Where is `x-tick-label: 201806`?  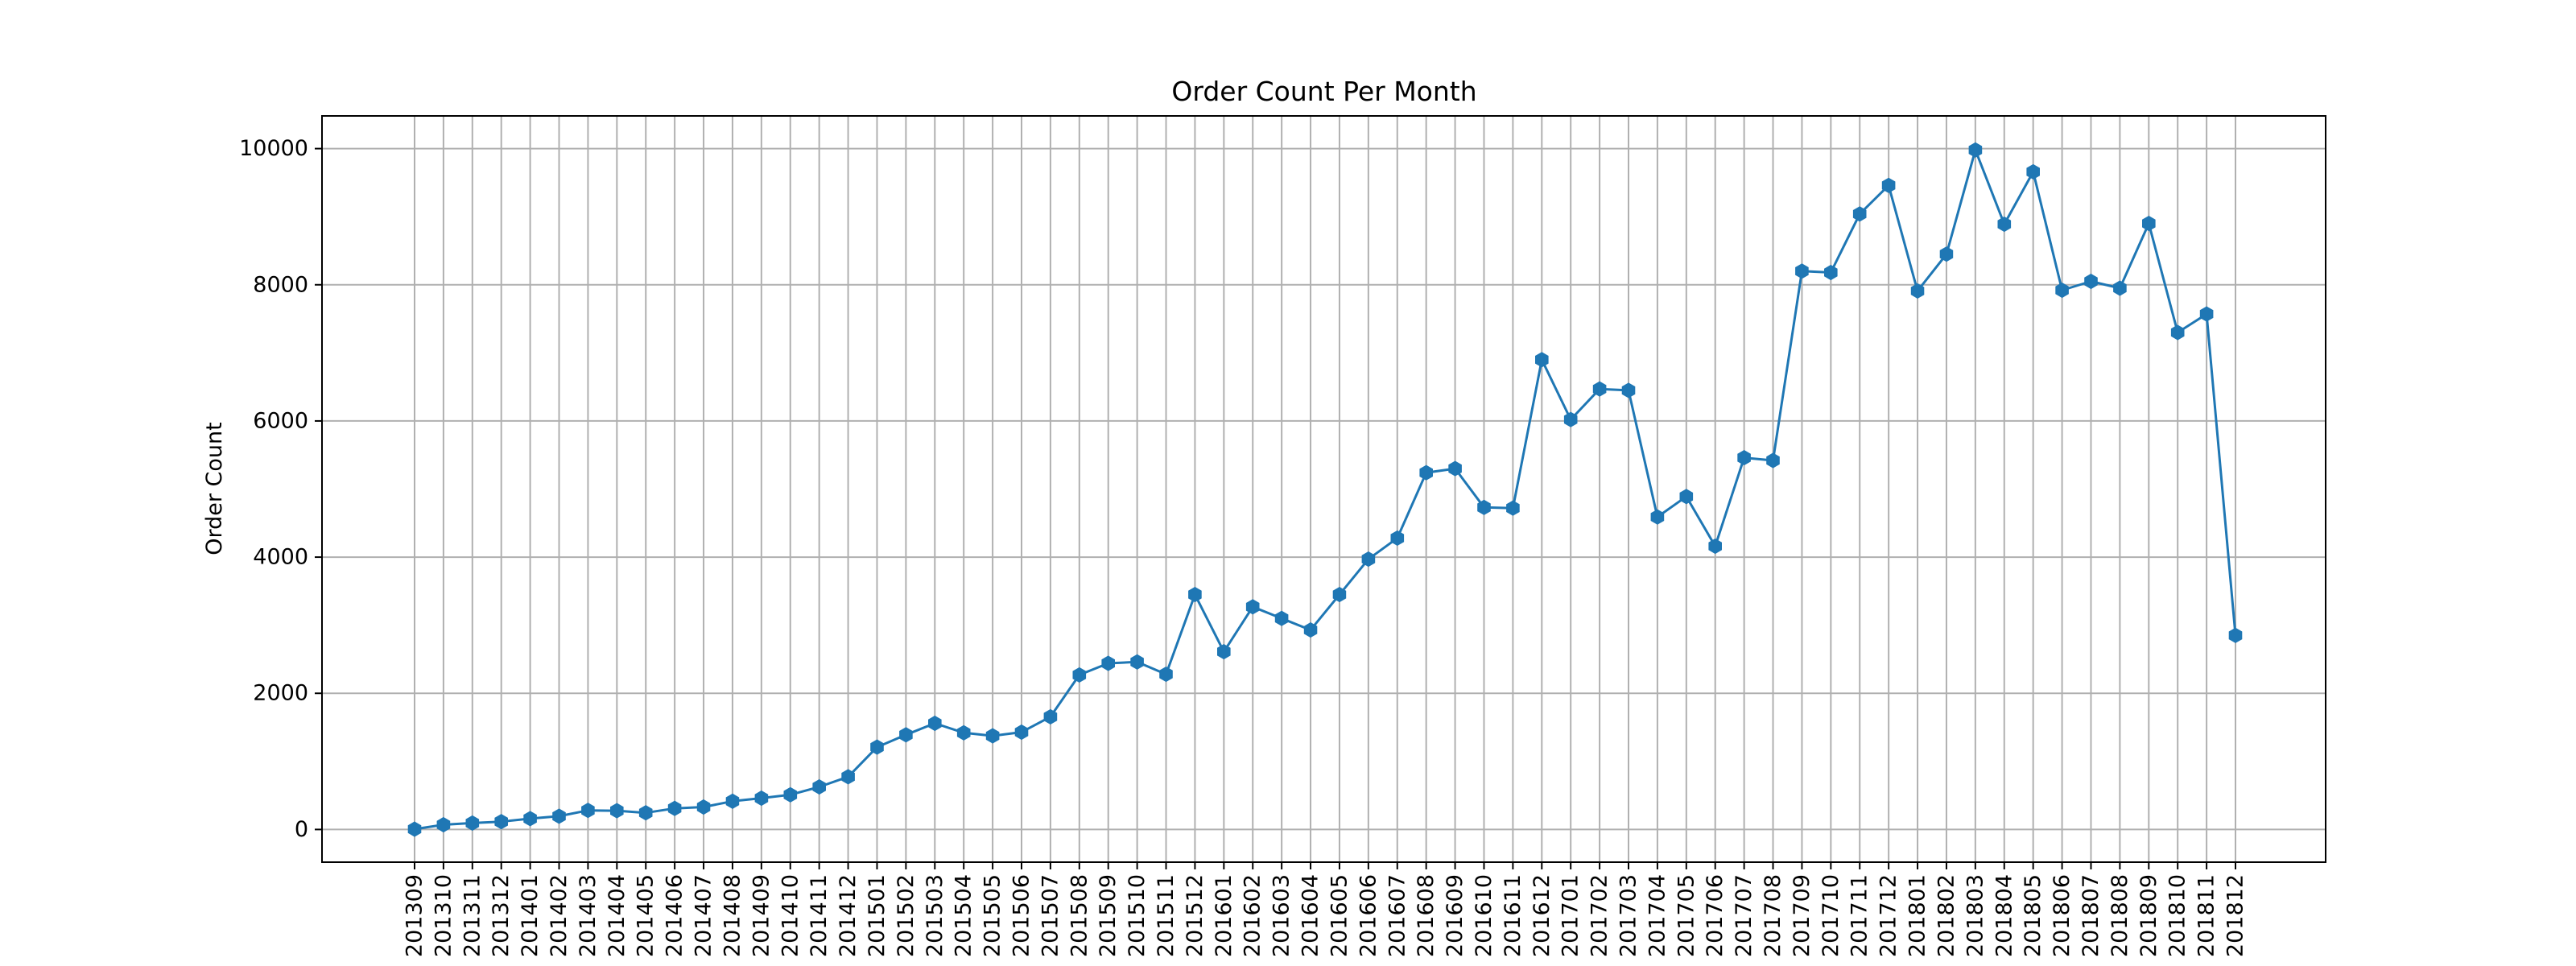 x-tick-label: 201806 is located at coordinates (2062, 915).